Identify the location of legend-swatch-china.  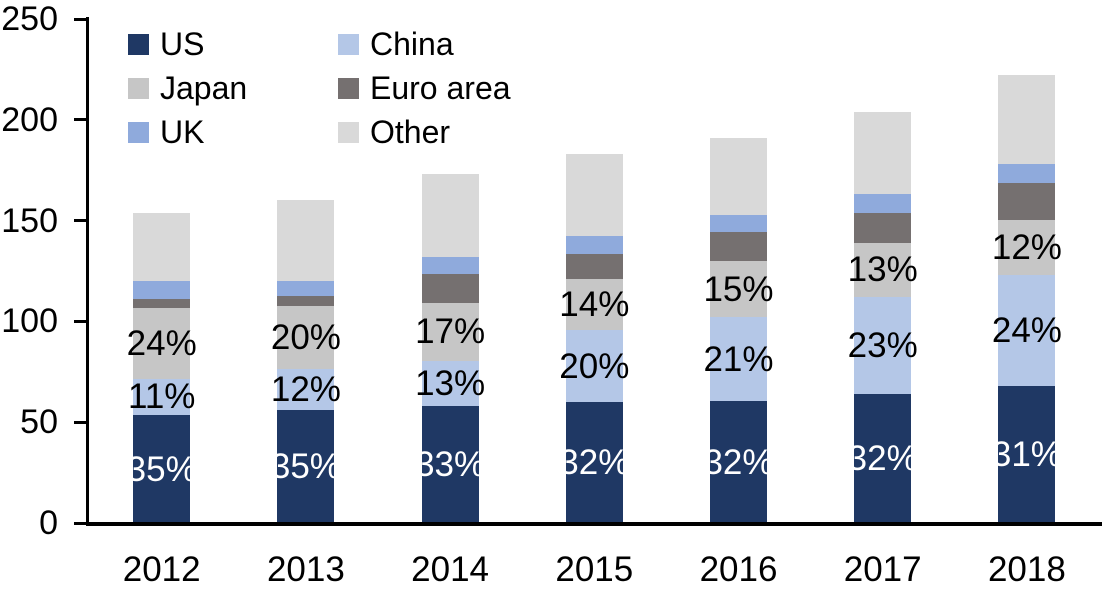
(348, 44).